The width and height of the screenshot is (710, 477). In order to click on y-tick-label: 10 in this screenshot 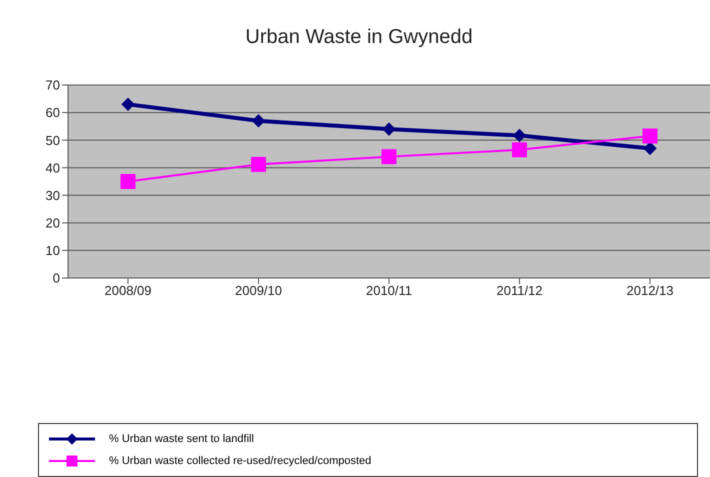, I will do `click(53, 250)`.